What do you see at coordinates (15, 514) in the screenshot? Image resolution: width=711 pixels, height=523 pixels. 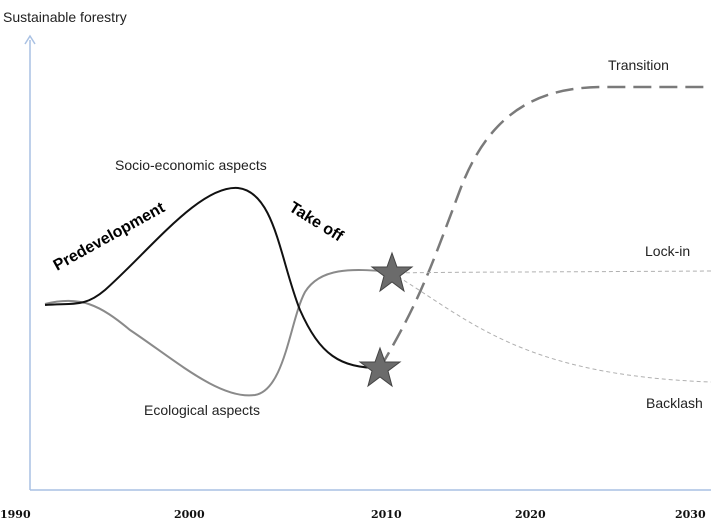 I see `x-tick-1990: 1990` at bounding box center [15, 514].